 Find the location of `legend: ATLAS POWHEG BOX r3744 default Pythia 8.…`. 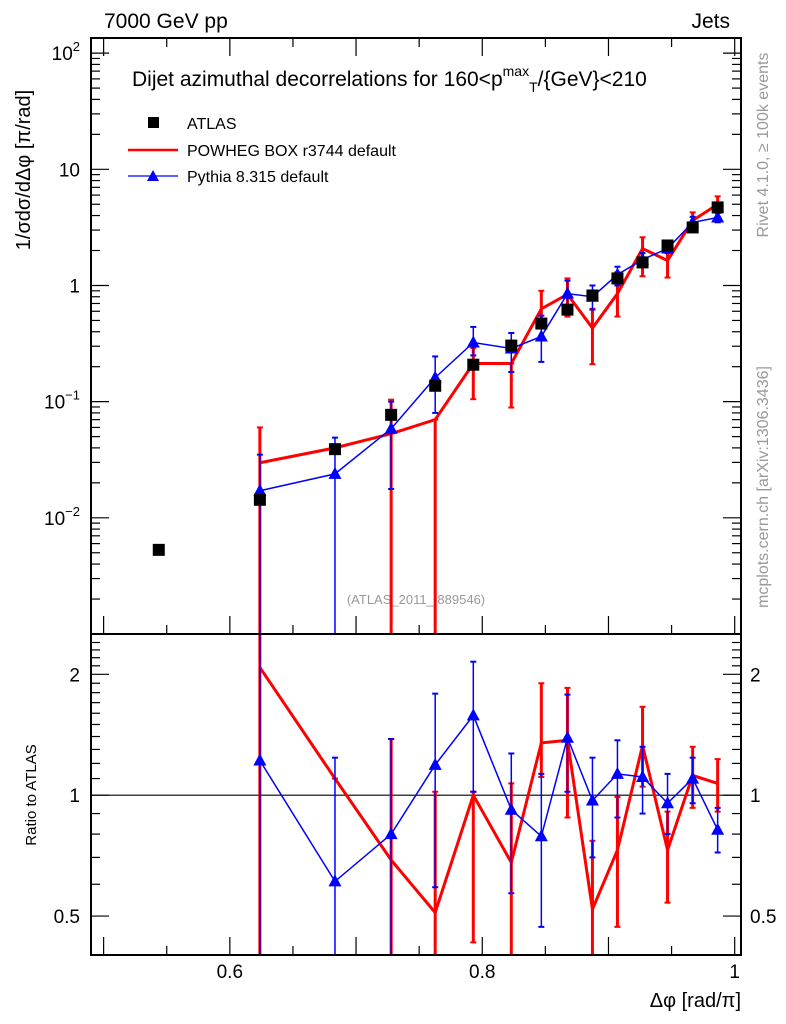

legend: ATLAS POWHEG BOX r3744 default Pythia 8.… is located at coordinates (262, 151).